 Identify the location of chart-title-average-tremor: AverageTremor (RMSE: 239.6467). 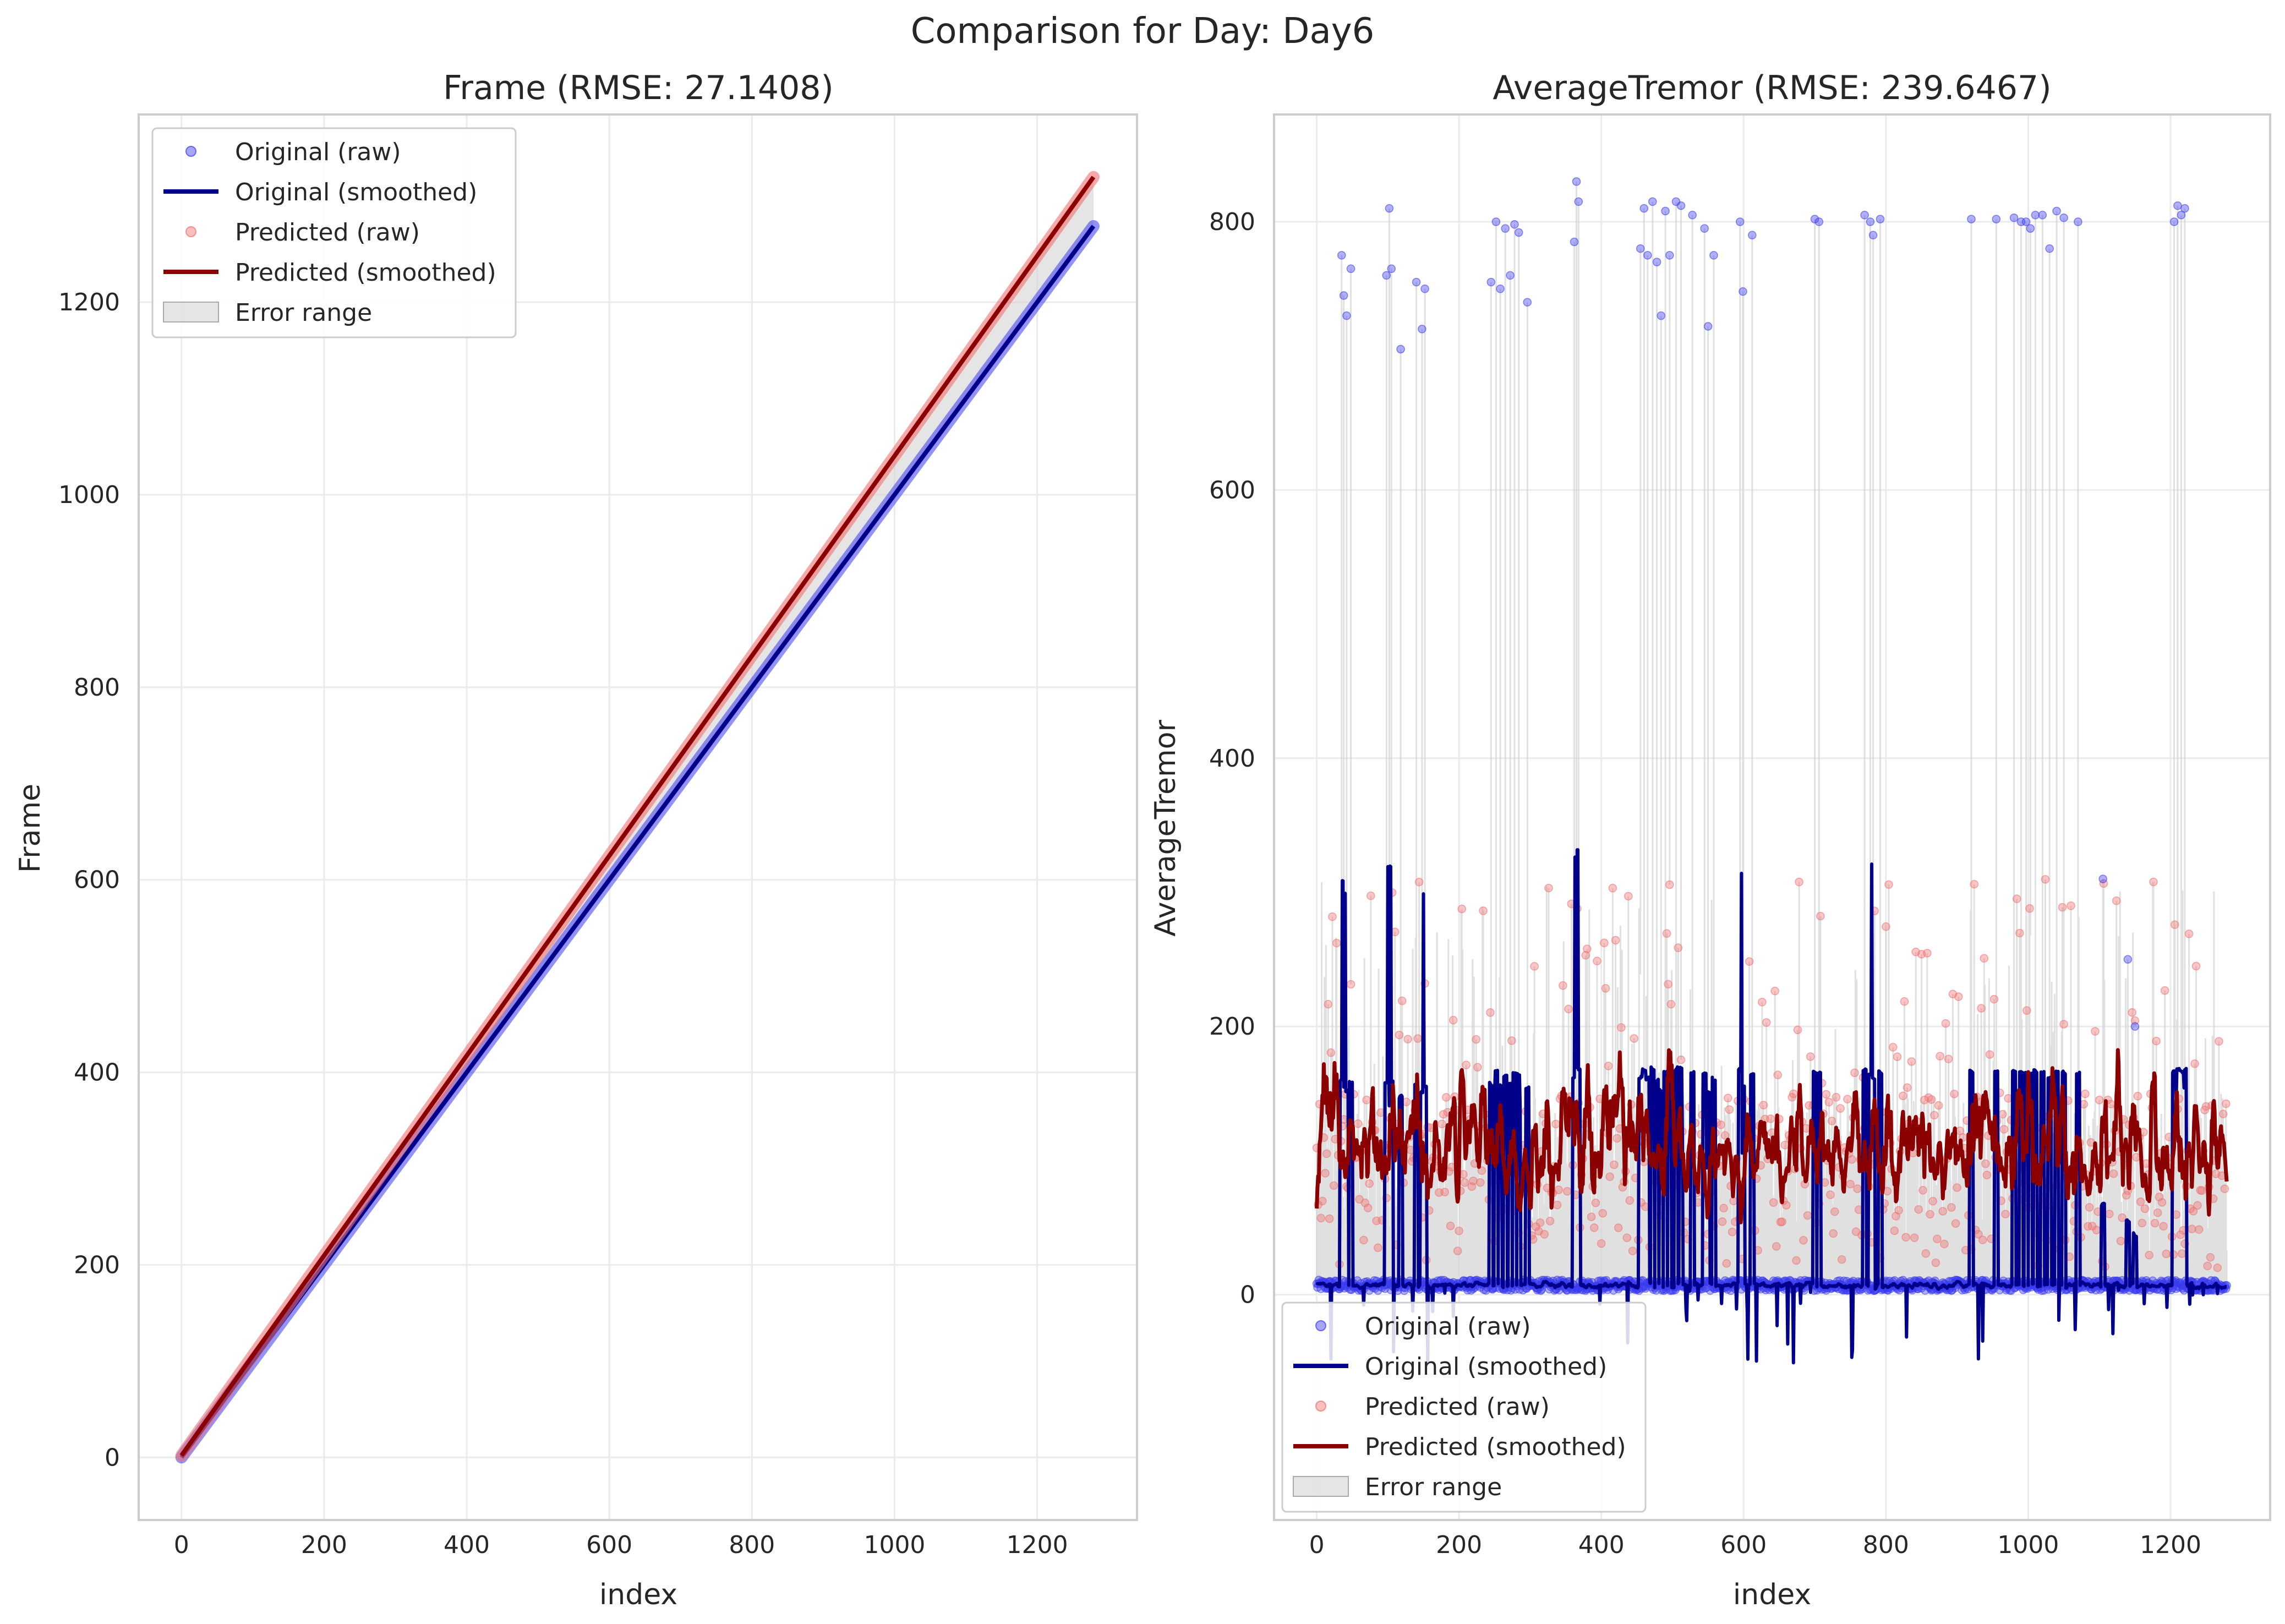
(1772, 88).